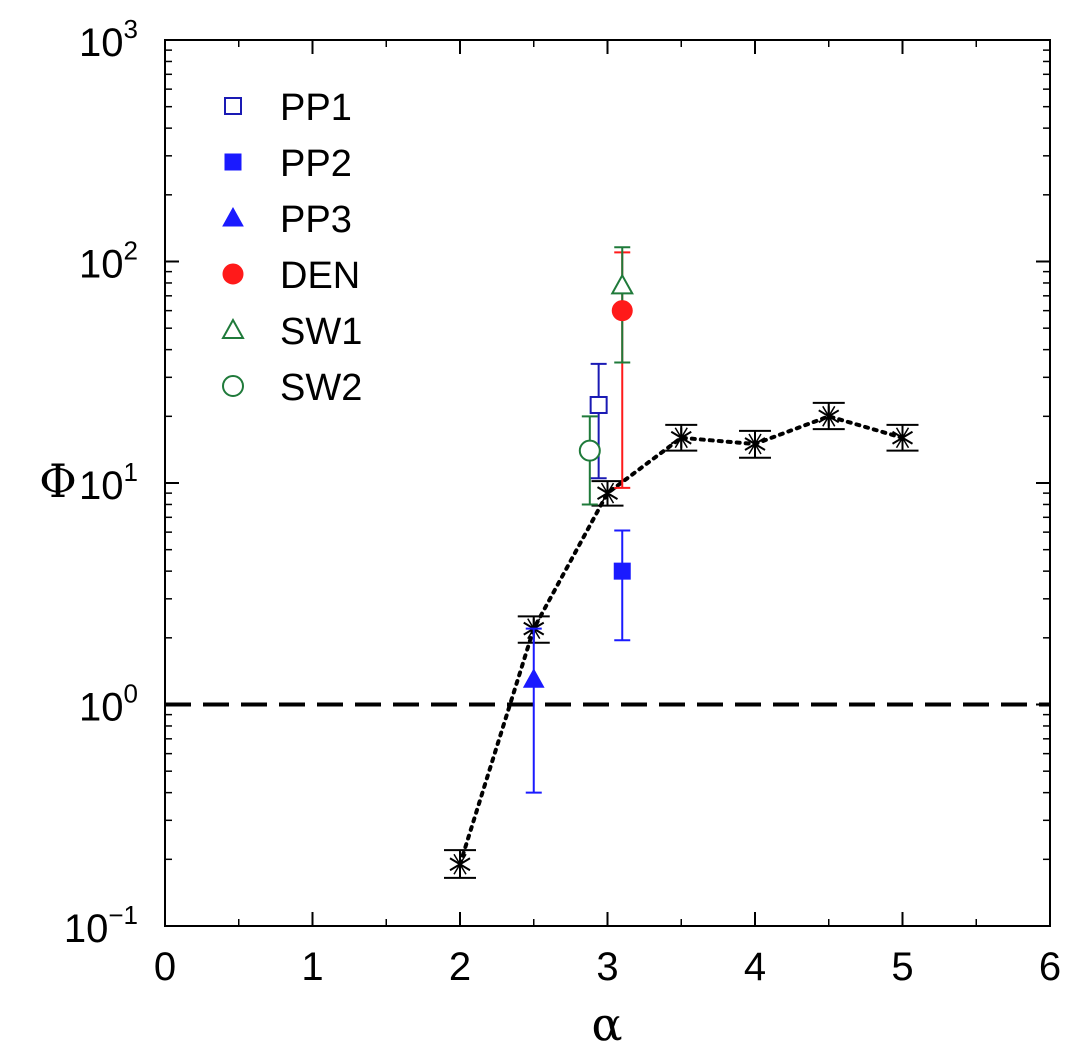 The image size is (1070, 1058). Describe the element at coordinates (108, 39) in the screenshot. I see `y-tick-label: 10³` at that location.